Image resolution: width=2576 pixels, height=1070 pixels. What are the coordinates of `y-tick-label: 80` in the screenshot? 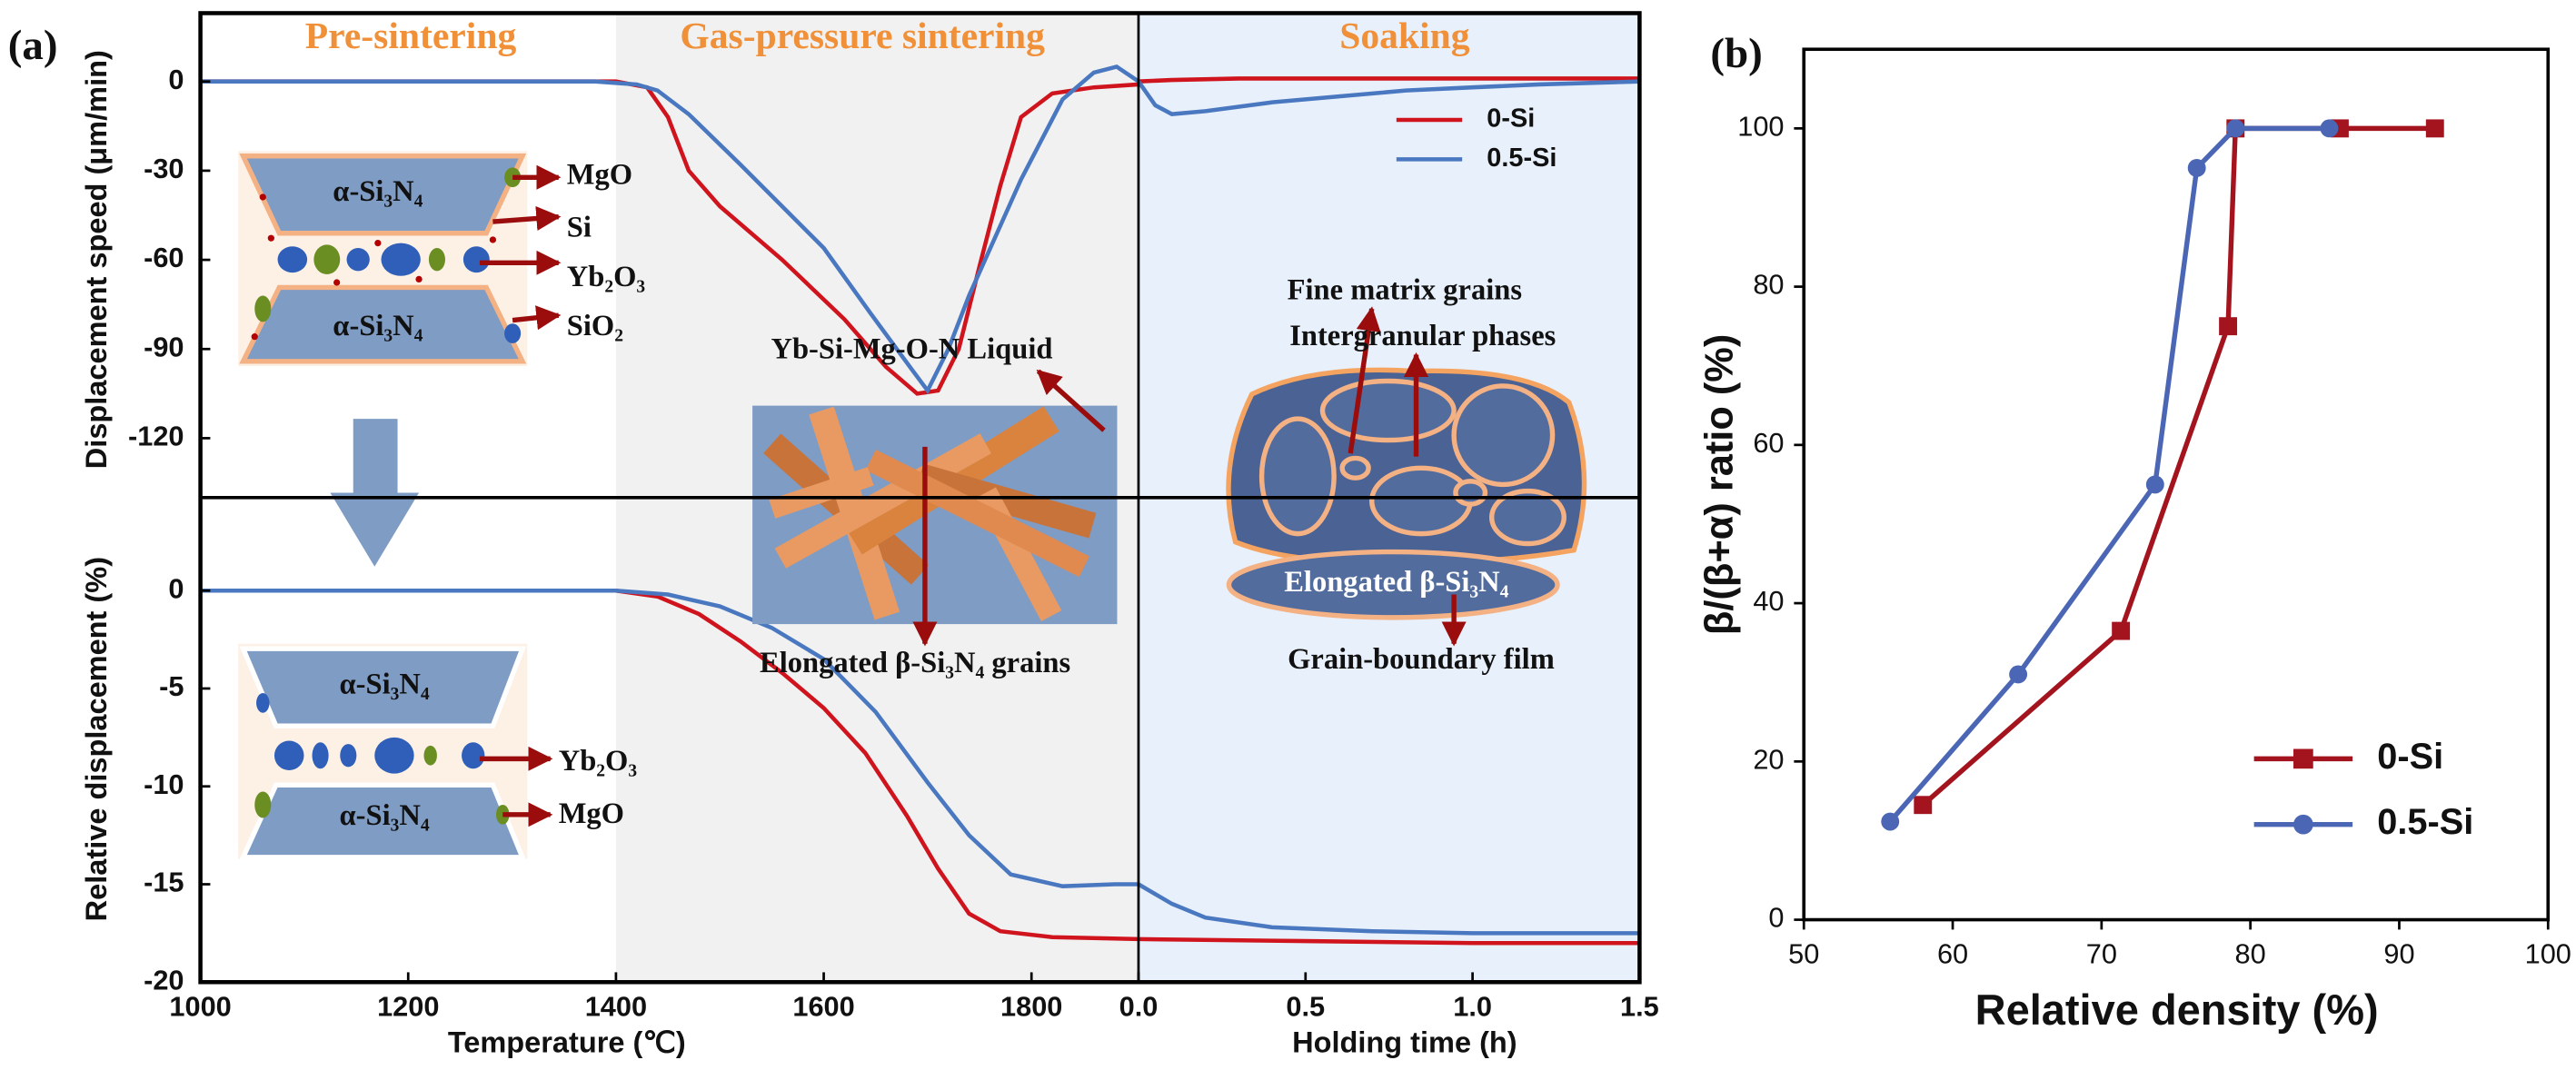 It's located at (1769, 285).